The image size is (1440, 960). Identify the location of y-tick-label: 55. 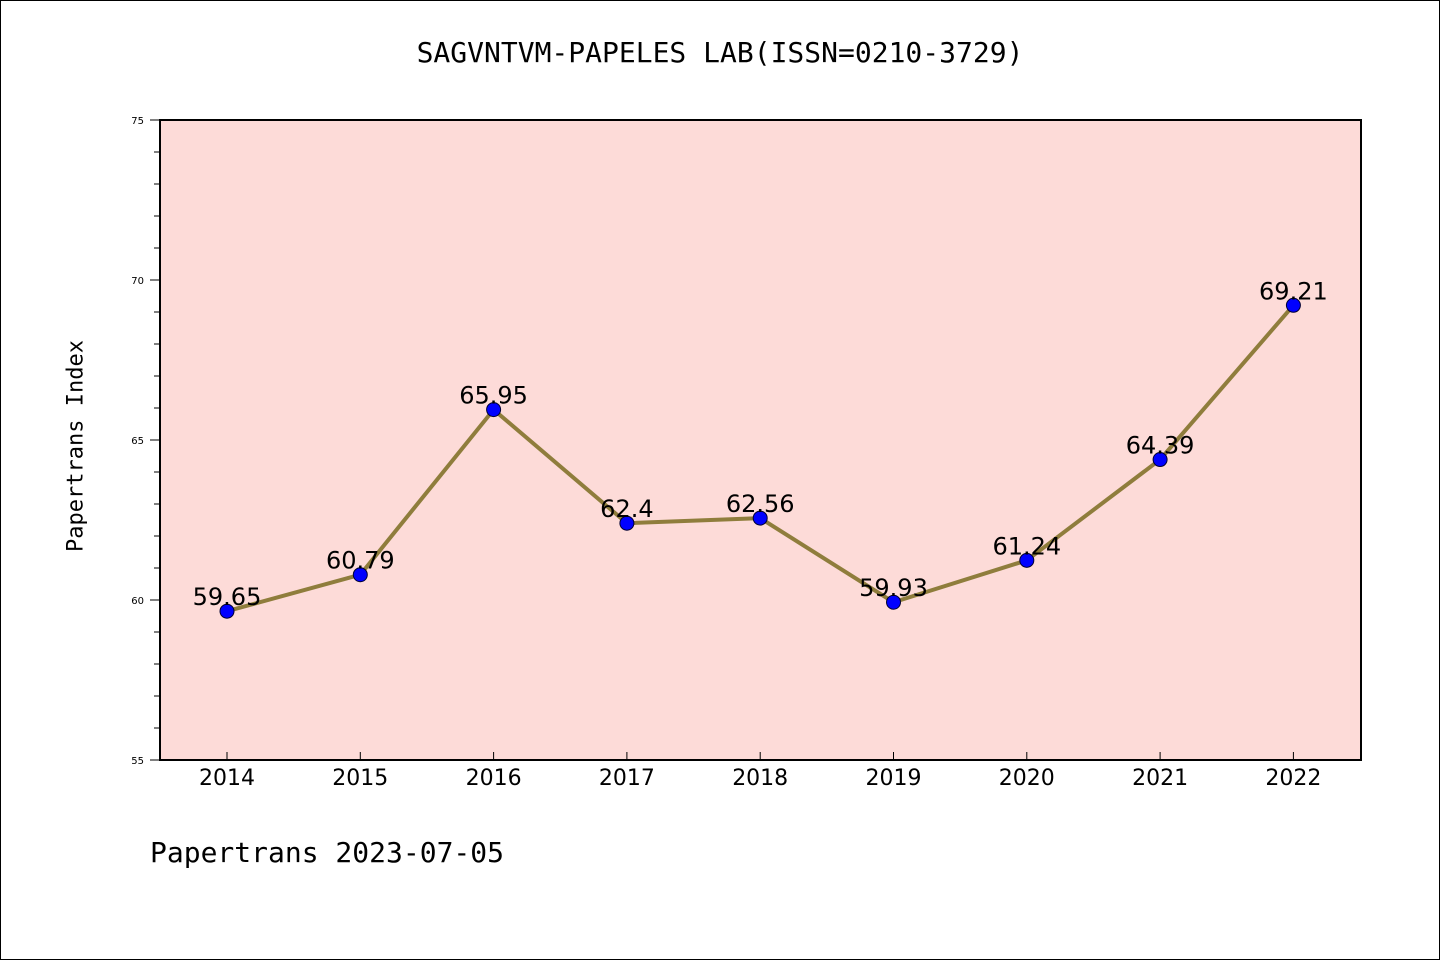
(137, 761).